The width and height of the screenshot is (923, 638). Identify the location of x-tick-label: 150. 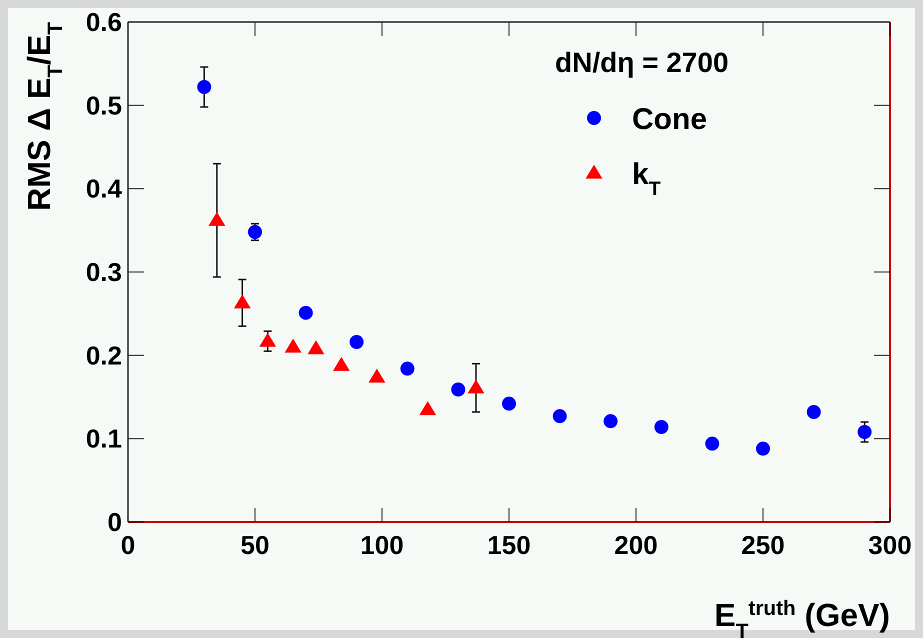
(509, 545).